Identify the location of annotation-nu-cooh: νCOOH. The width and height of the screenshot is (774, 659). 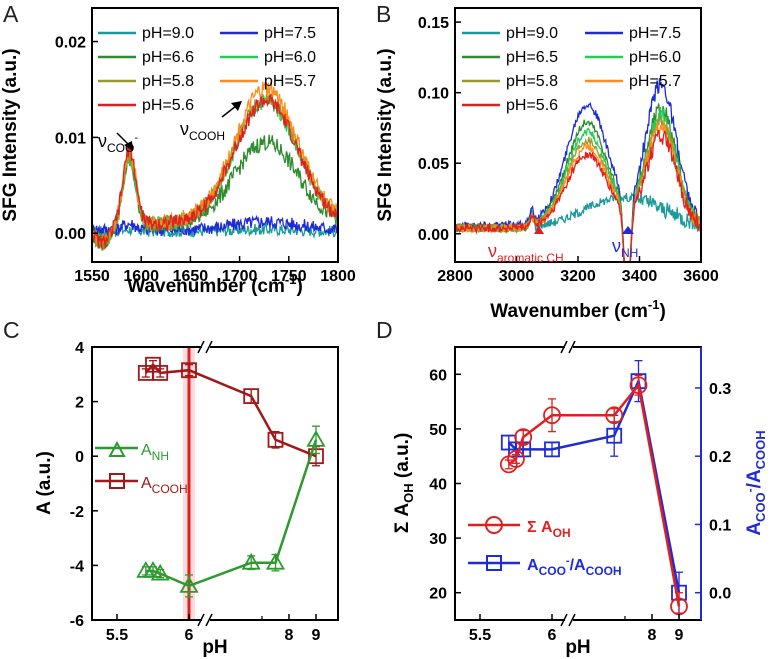
(211, 122).